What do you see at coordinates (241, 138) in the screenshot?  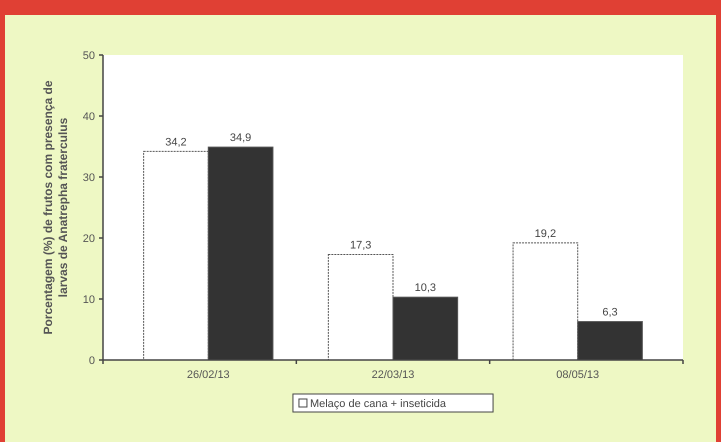 I see `data-label: 34,9` at bounding box center [241, 138].